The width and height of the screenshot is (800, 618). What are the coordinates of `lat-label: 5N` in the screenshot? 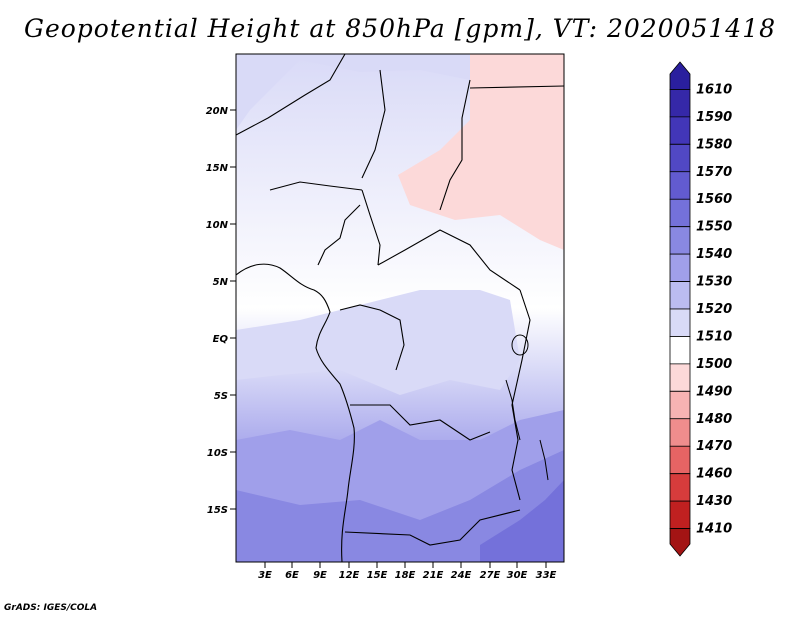 It's located at (221, 282).